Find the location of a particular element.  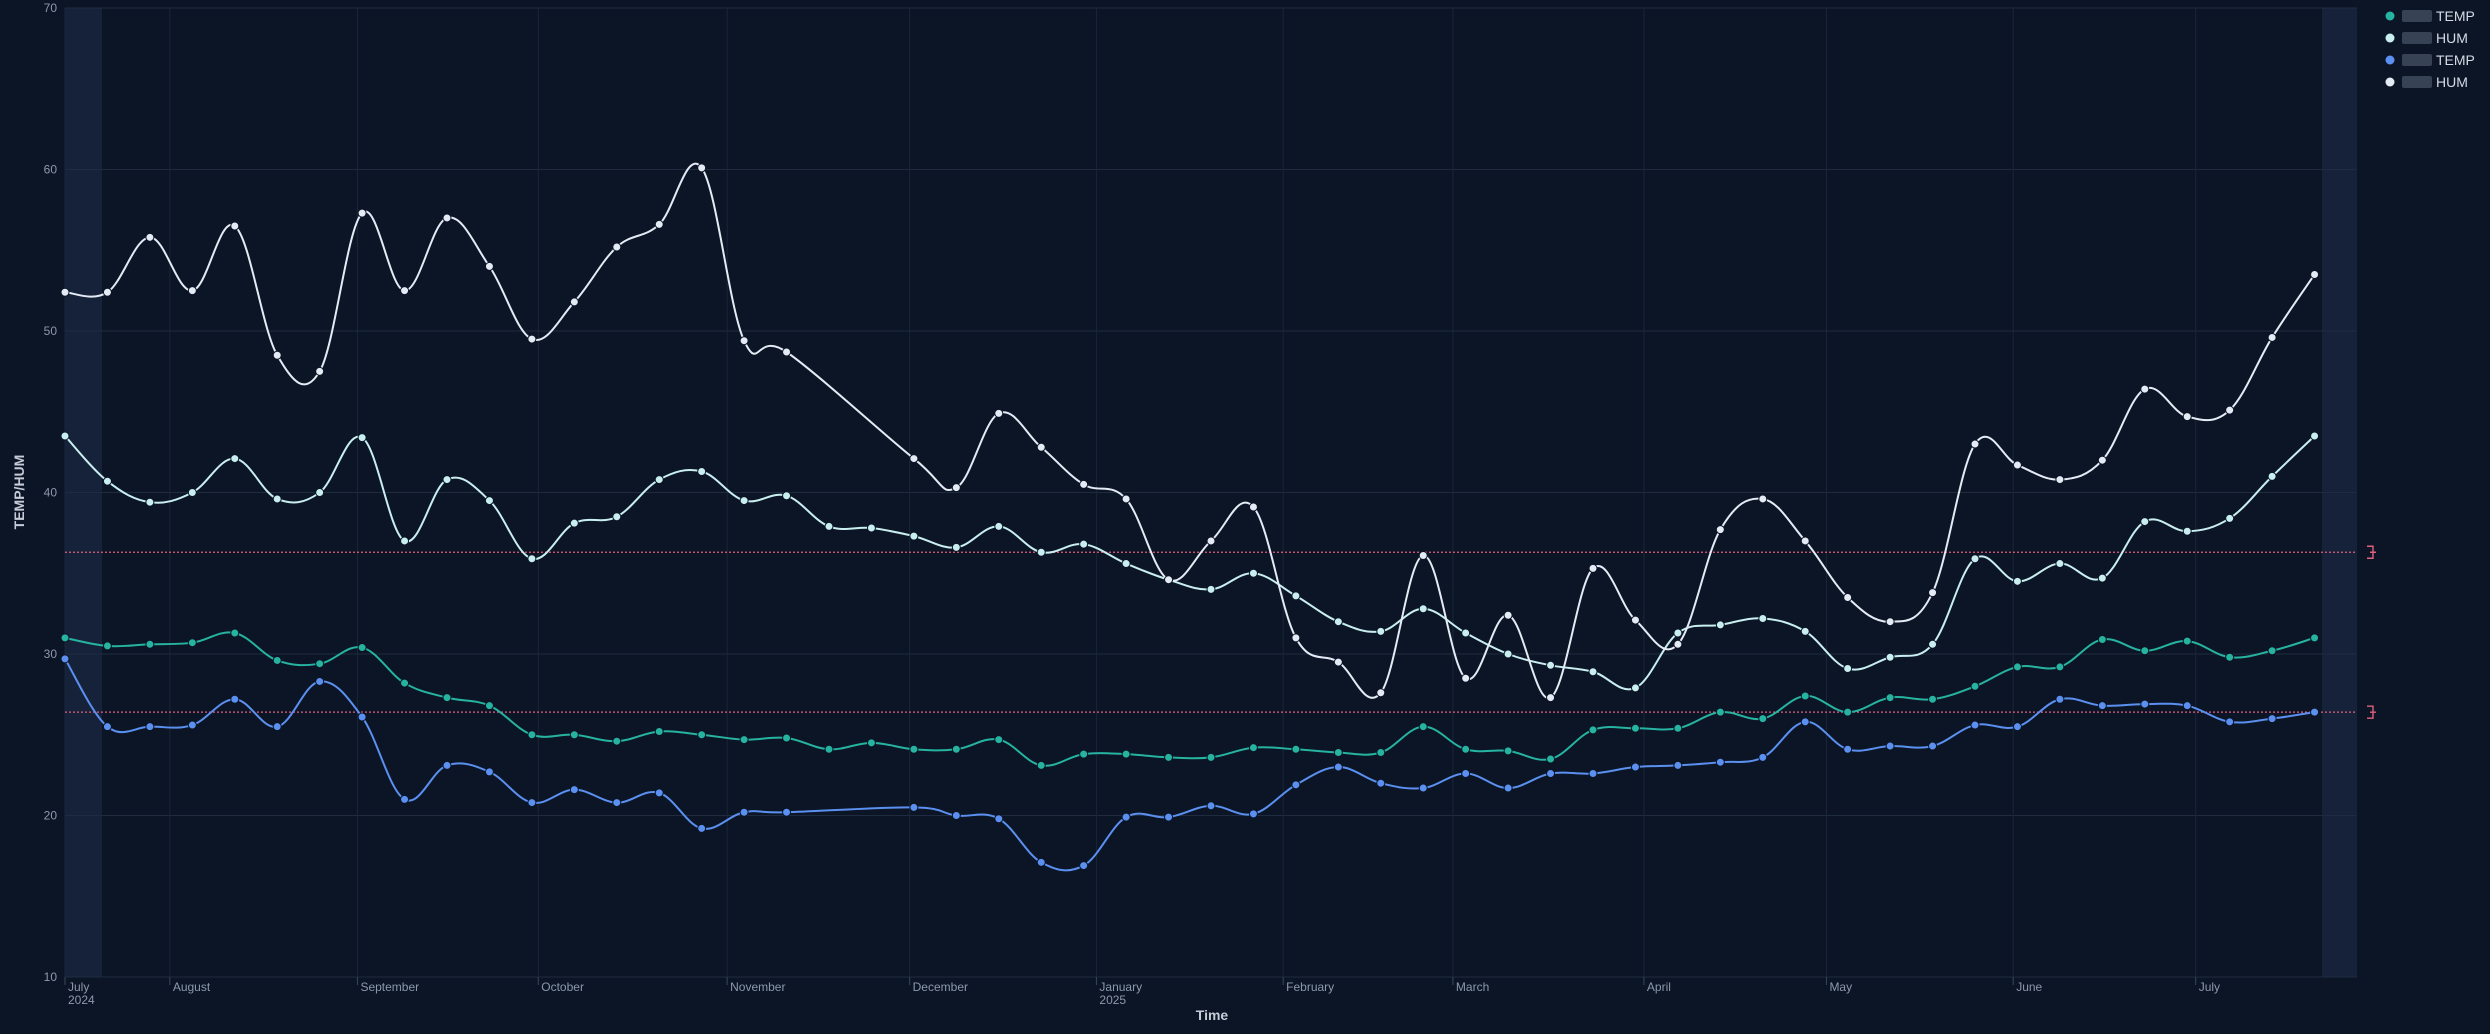

y-axis-label: TEMP/HUM is located at coordinates (19, 492).